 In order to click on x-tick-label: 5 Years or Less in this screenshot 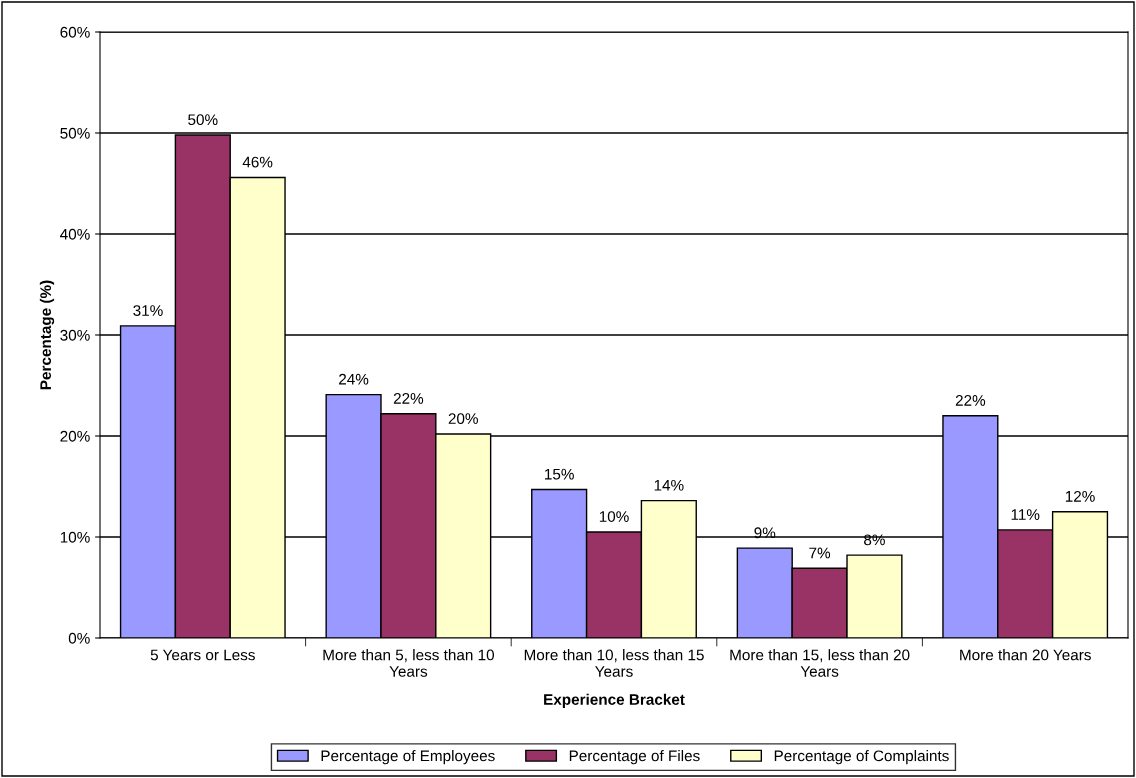, I will do `click(202, 655)`.